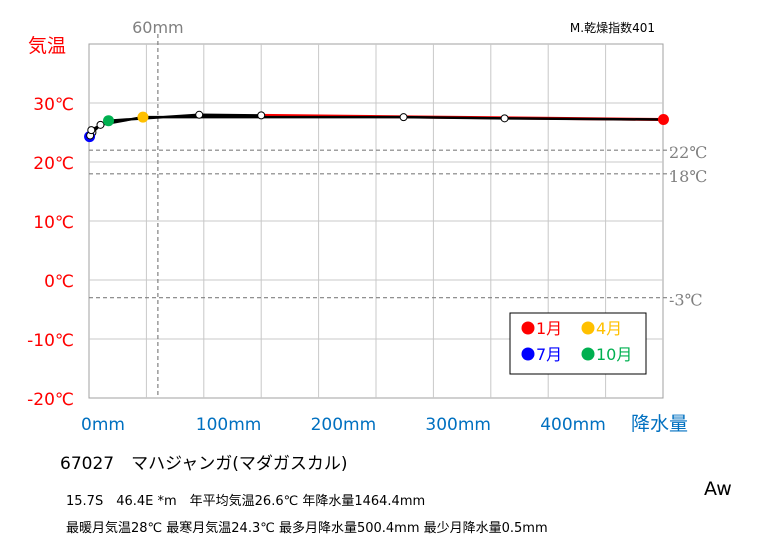 This screenshot has width=763, height=545. What do you see at coordinates (53, 105) in the screenshot?
I see `y-tick-label: 30℃` at bounding box center [53, 105].